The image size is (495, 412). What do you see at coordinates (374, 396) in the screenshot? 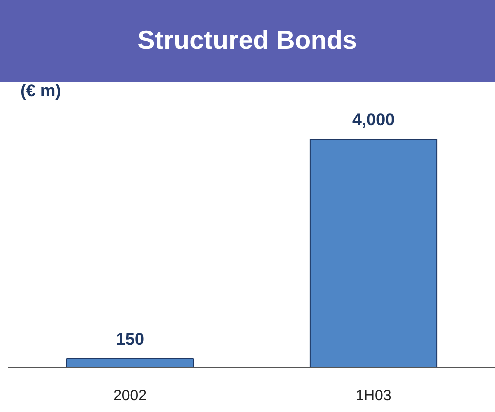
I see `x-tick-label: 1H03` at bounding box center [374, 396].